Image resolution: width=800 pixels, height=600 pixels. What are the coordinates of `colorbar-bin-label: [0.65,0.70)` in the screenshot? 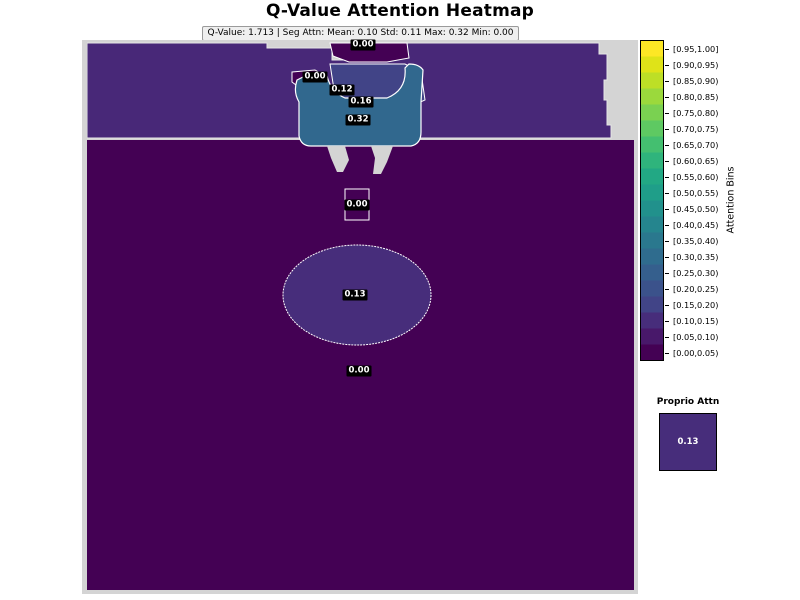 It's located at (696, 144).